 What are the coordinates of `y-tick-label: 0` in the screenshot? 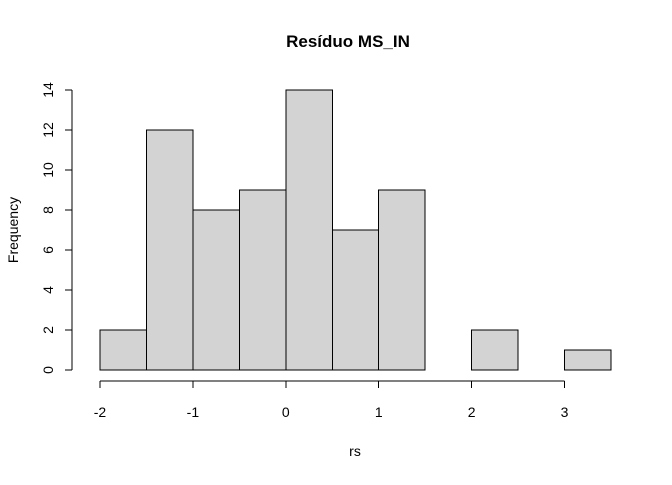 It's located at (48, 370).